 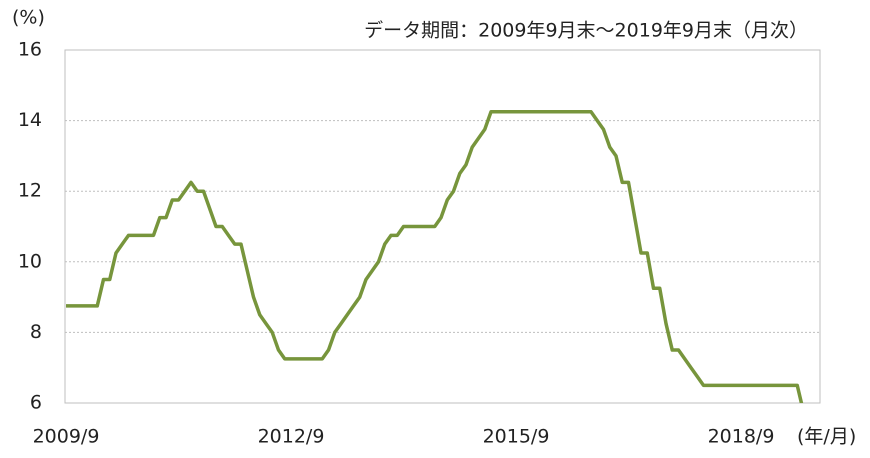 What do you see at coordinates (586, 31) in the screenshot?
I see `subtitle: データ期間：2009年9月末～2019年9月末（月次）` at bounding box center [586, 31].